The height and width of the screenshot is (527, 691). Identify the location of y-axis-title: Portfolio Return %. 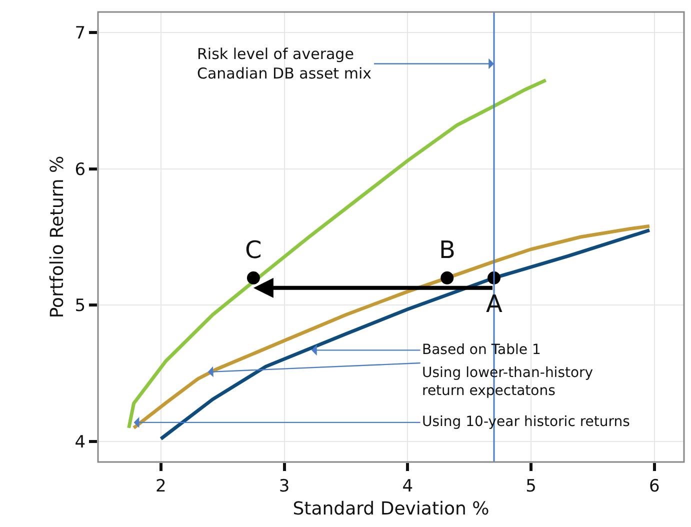
(57, 237).